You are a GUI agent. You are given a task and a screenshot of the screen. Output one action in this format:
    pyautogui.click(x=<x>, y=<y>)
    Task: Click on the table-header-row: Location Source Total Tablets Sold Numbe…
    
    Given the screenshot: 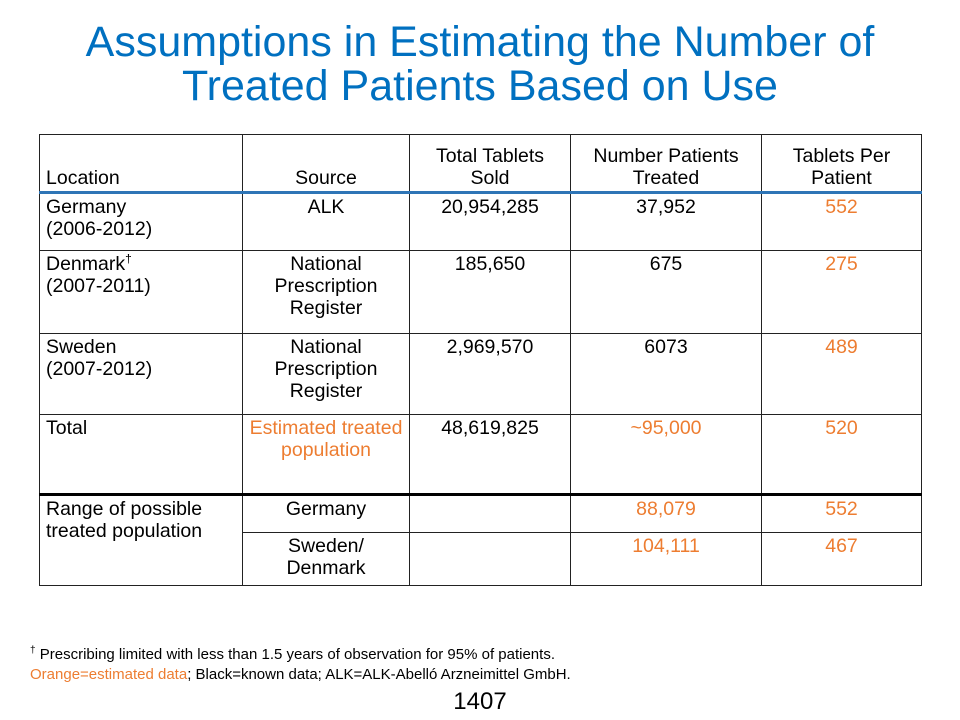 What is the action you would take?
    pyautogui.click(x=480, y=164)
    